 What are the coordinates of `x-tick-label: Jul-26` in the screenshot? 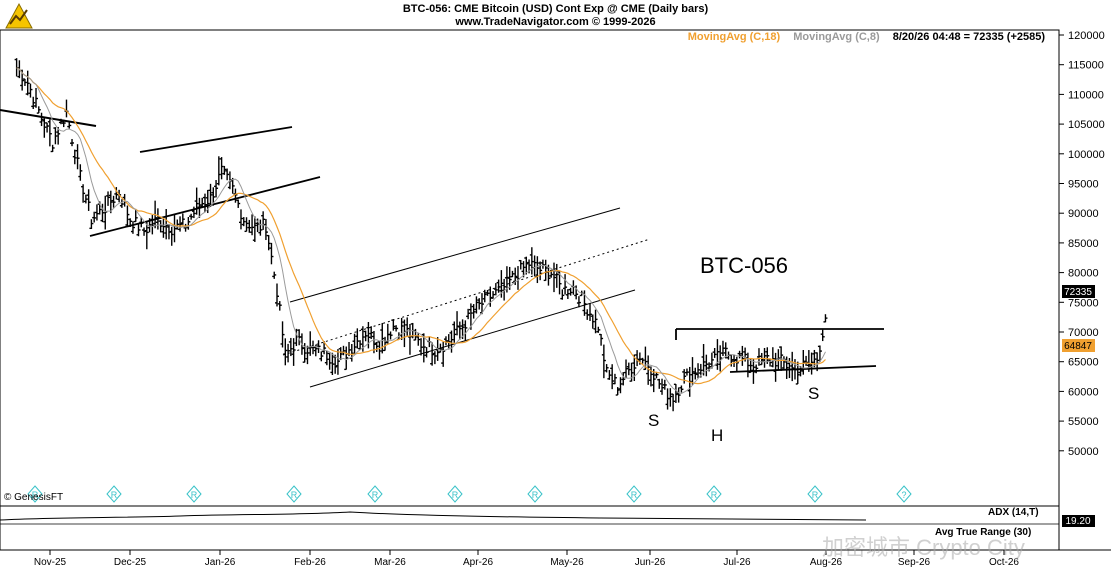 It's located at (737, 562).